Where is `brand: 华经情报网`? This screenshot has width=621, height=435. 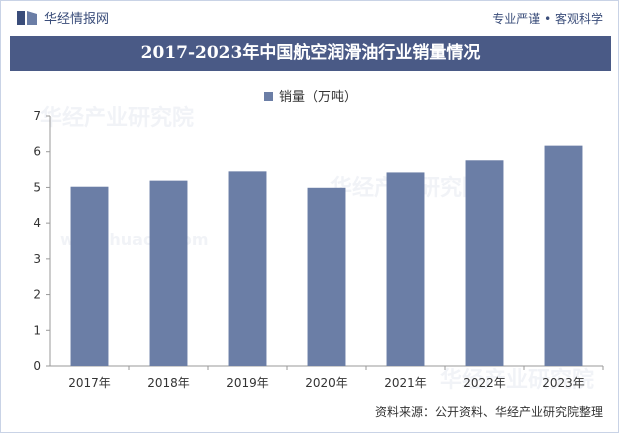 brand: 华经情报网 is located at coordinates (62, 17).